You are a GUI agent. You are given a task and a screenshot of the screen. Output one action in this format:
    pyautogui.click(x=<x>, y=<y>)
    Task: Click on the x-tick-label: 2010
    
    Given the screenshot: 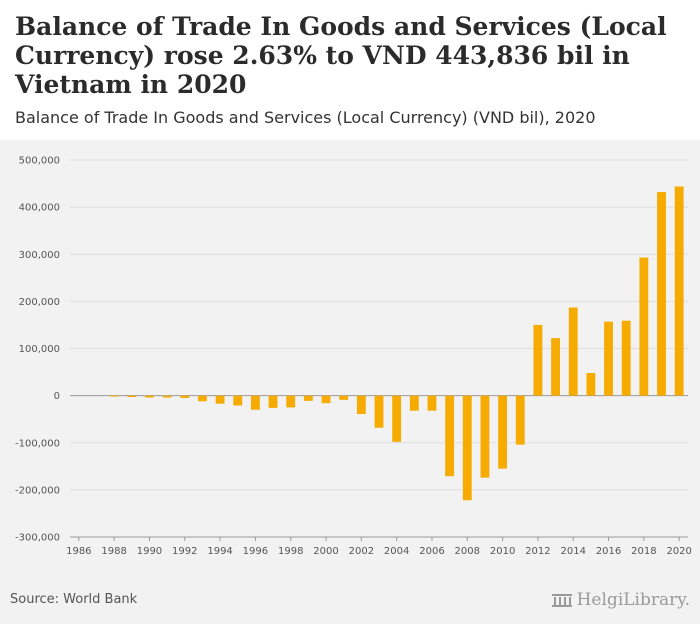 What is the action you would take?
    pyautogui.click(x=502, y=551)
    